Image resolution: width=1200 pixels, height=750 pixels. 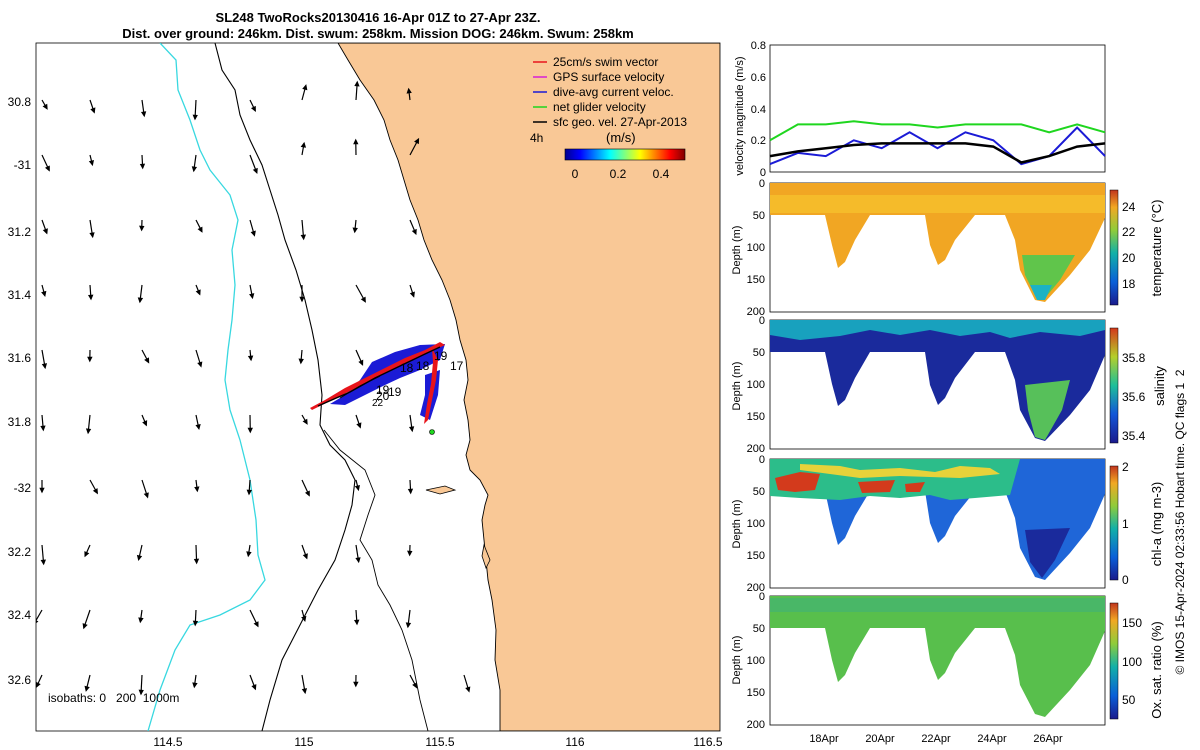 What do you see at coordinates (423, 366) in the screenshot?
I see `track-label-18b: 18` at bounding box center [423, 366].